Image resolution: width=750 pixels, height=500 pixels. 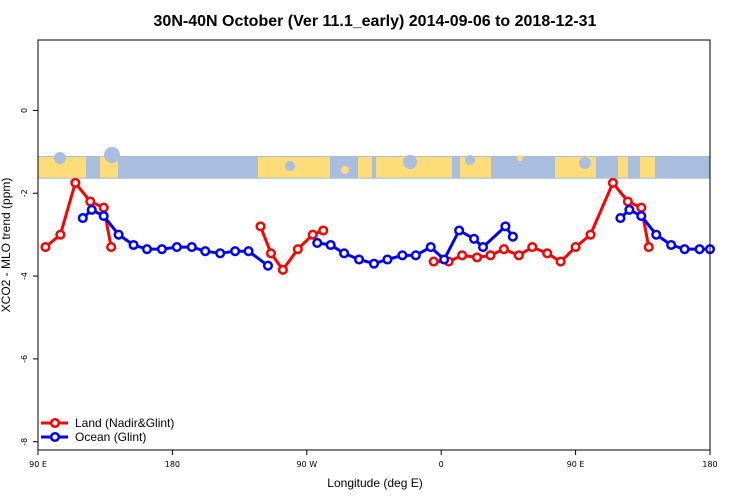 I want to click on x-tick-label: 90 W, so click(x=306, y=464).